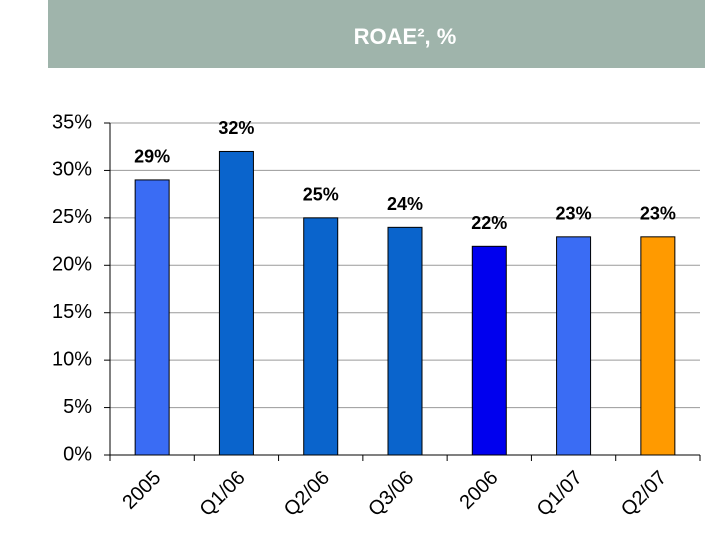  What do you see at coordinates (321, 195) in the screenshot?
I see `value-label: 25%` at bounding box center [321, 195].